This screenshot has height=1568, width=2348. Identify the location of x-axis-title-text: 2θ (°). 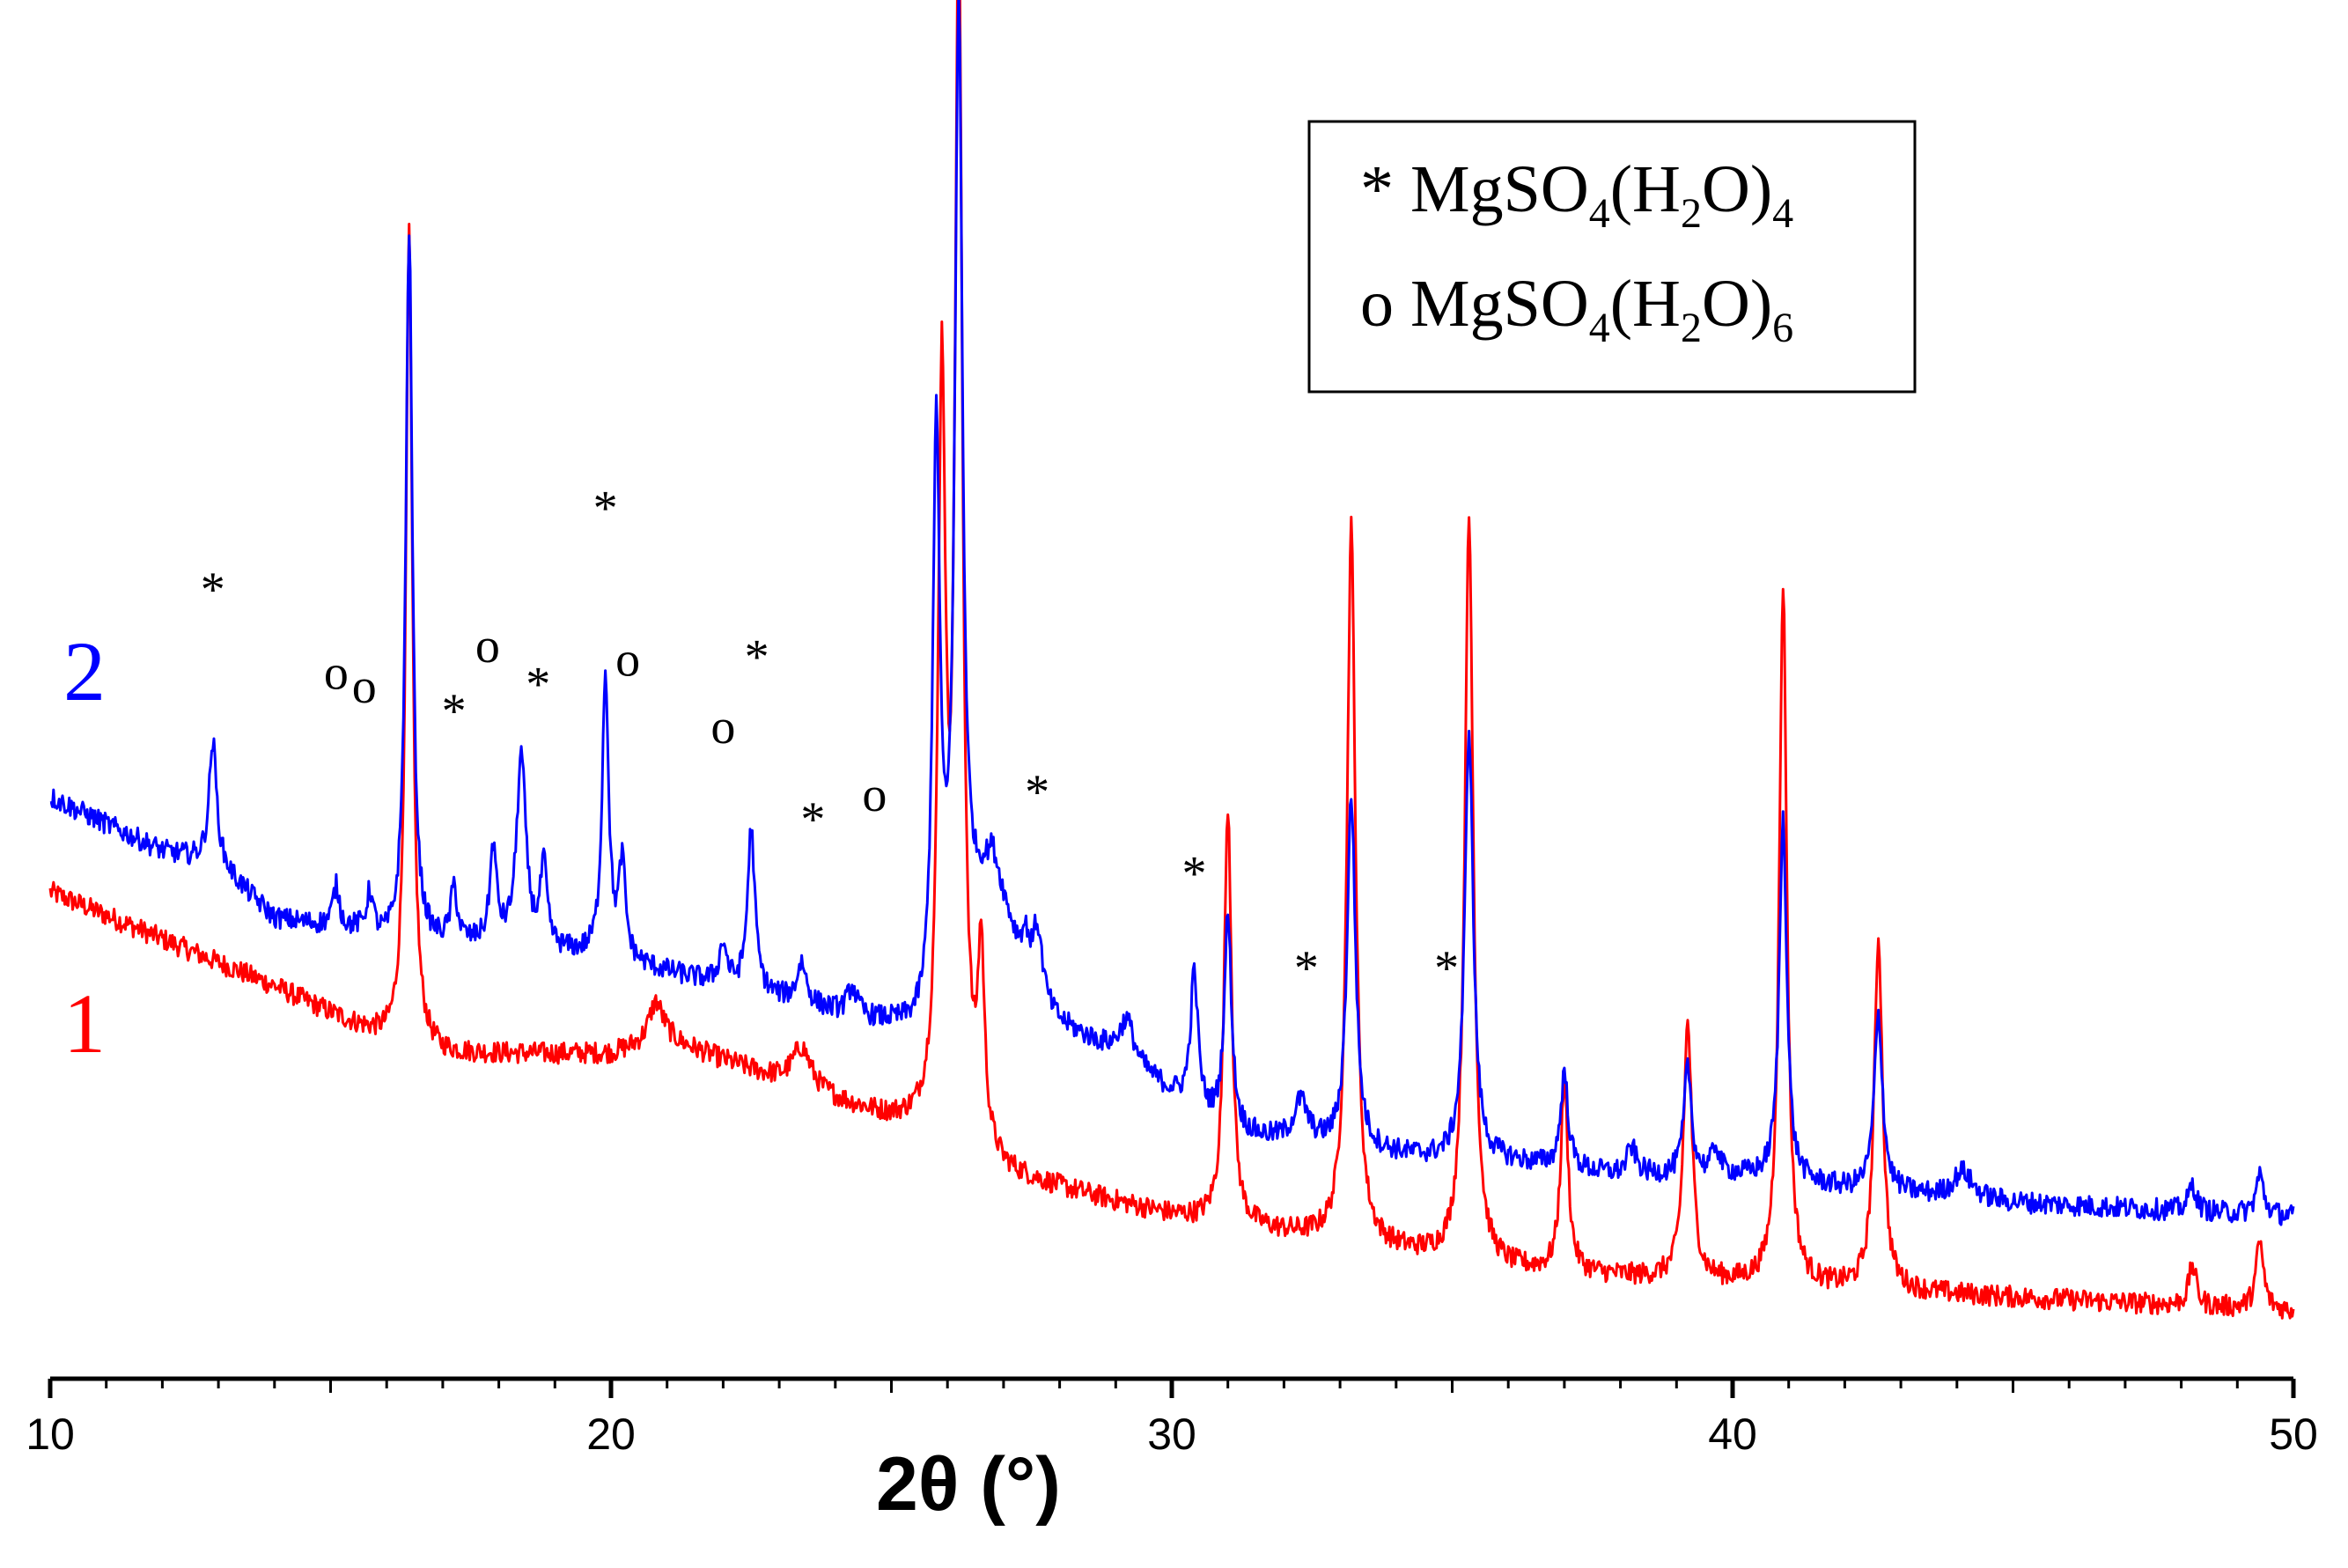
(968, 1484).